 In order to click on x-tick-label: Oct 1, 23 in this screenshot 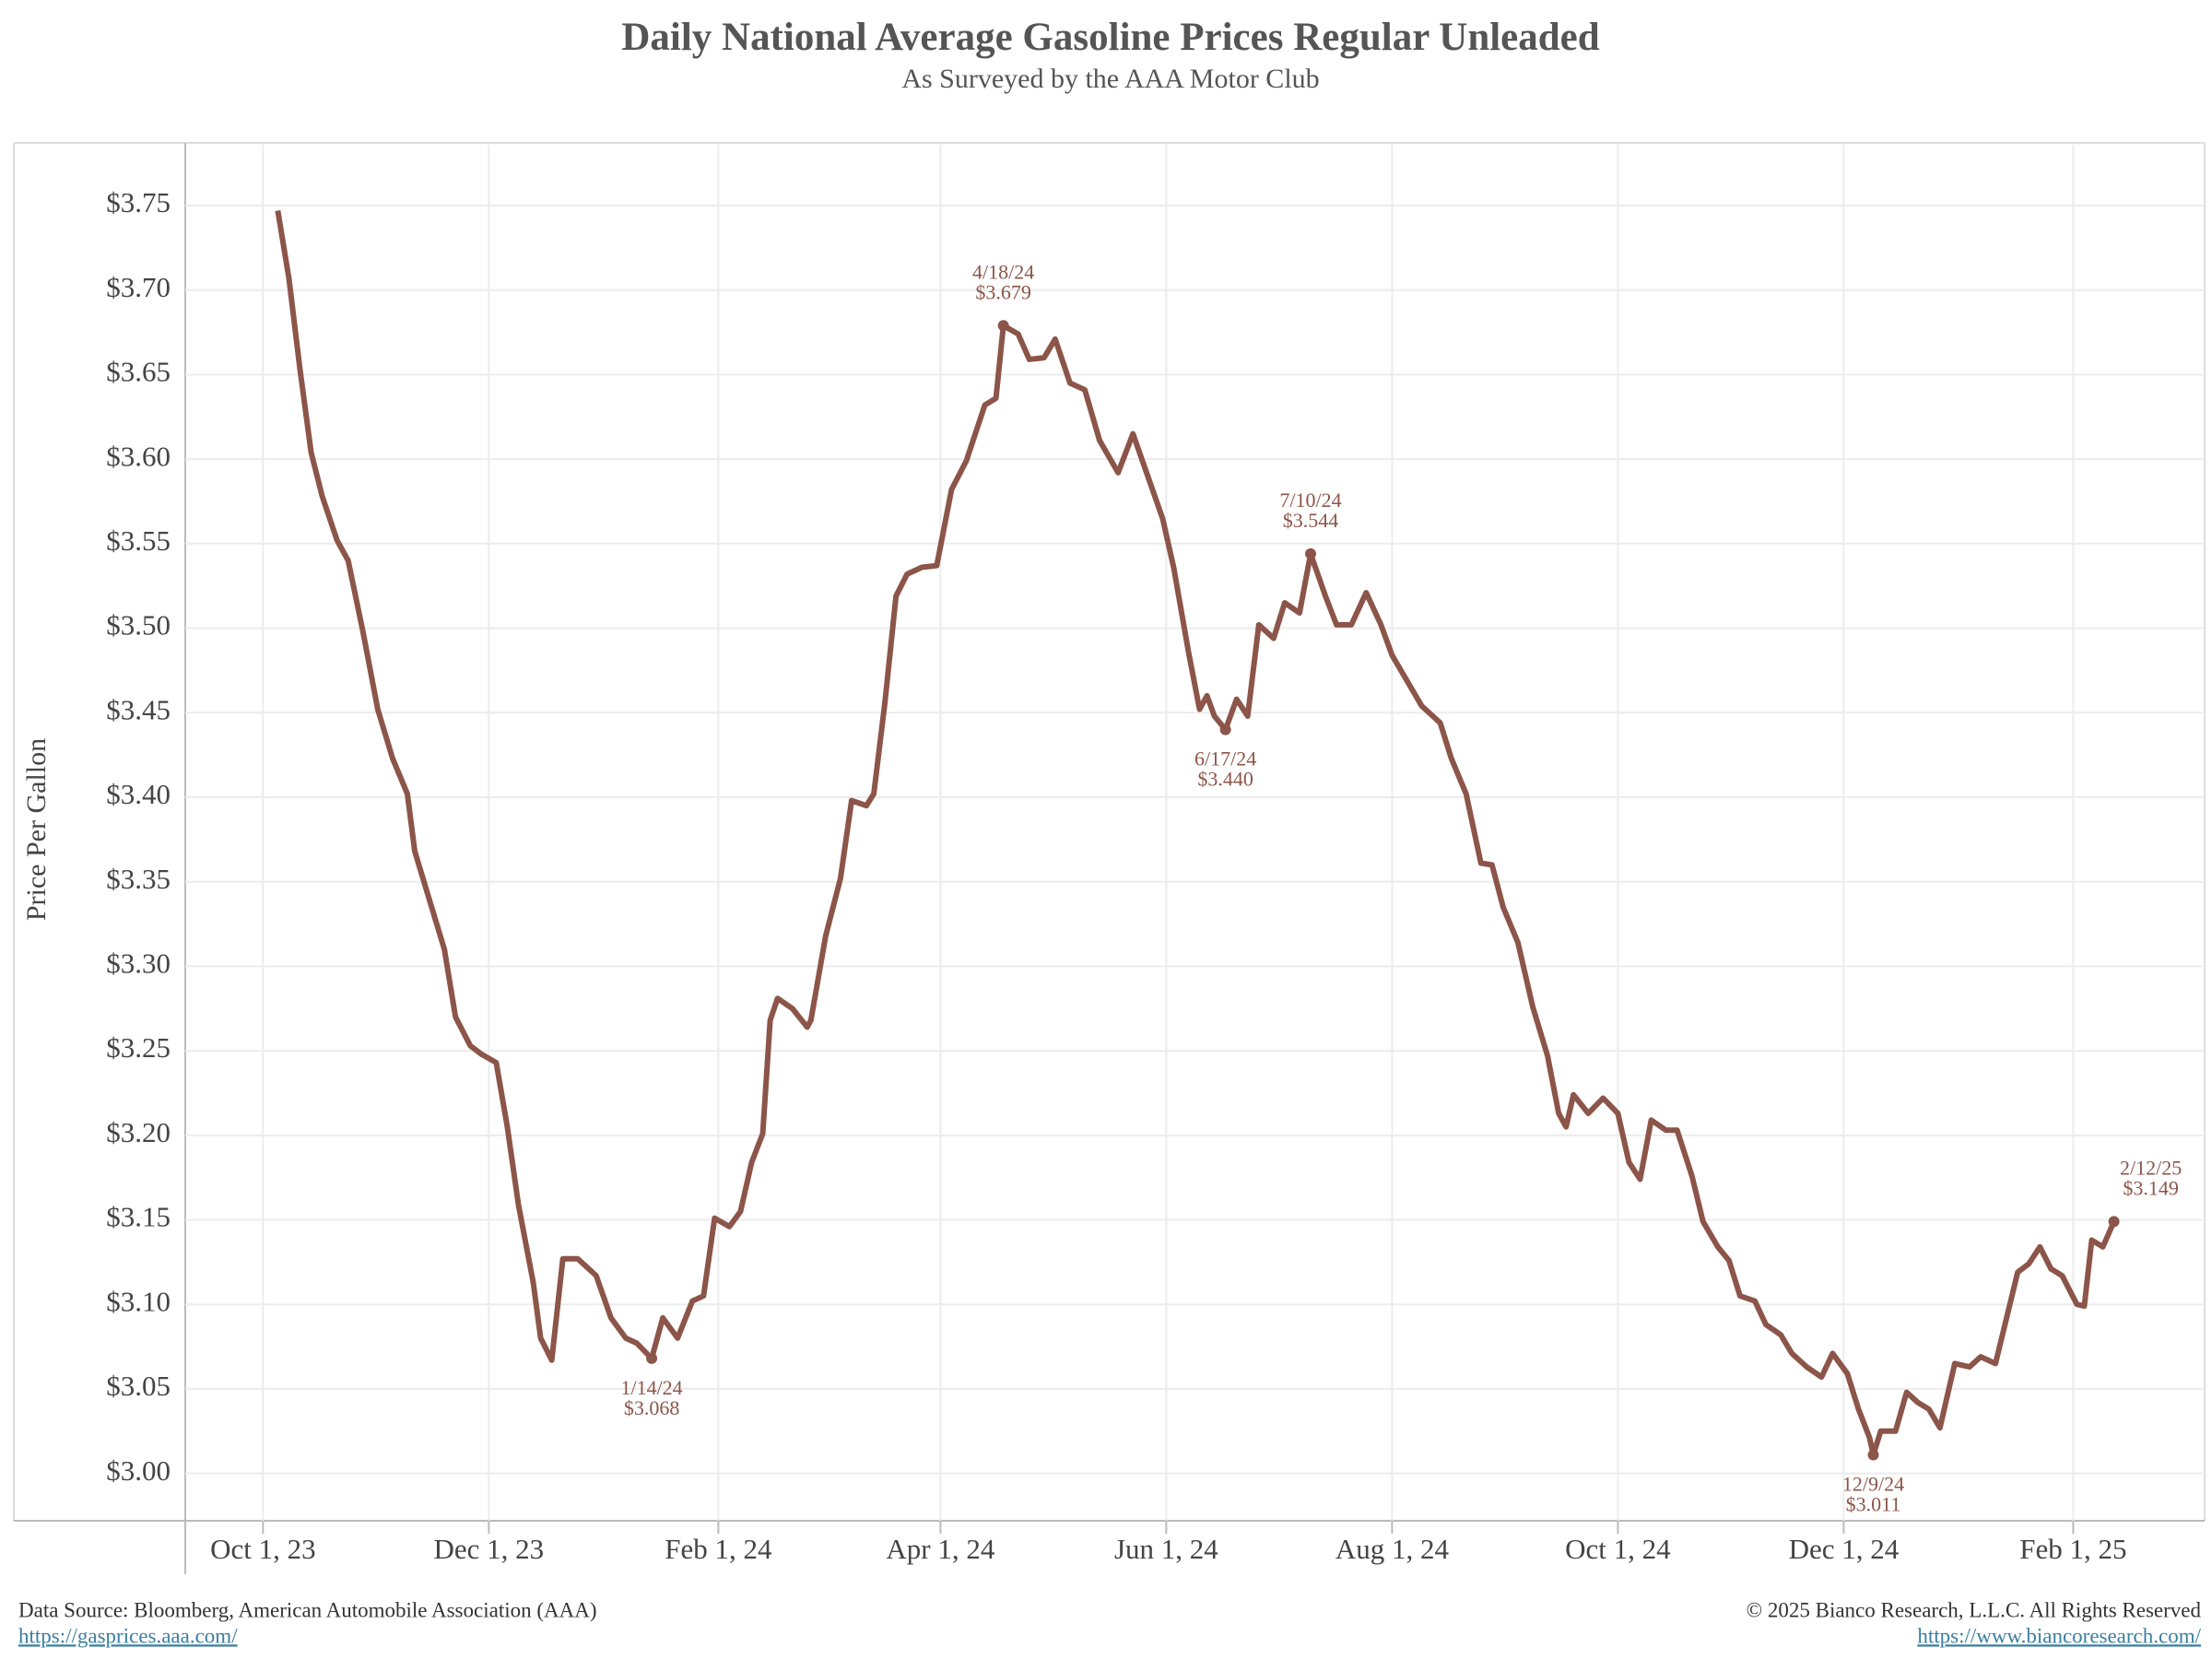, I will do `click(263, 1549)`.